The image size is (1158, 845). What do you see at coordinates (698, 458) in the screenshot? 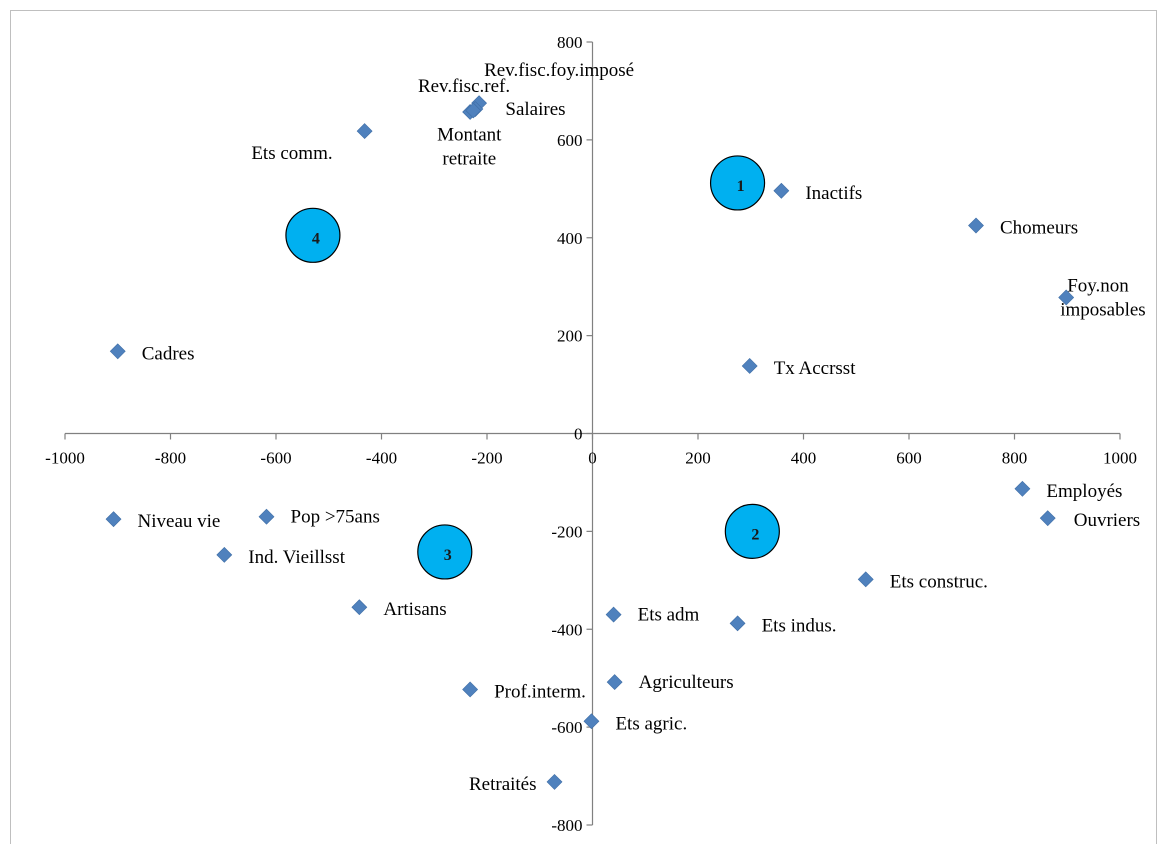
I see `x-tick-label: 200` at bounding box center [698, 458].